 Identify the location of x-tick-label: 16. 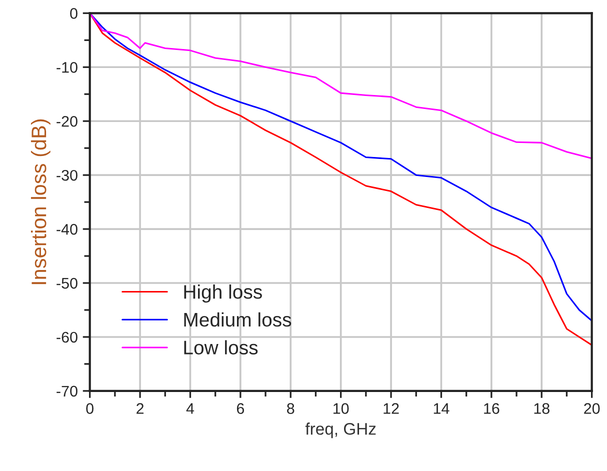
(492, 408).